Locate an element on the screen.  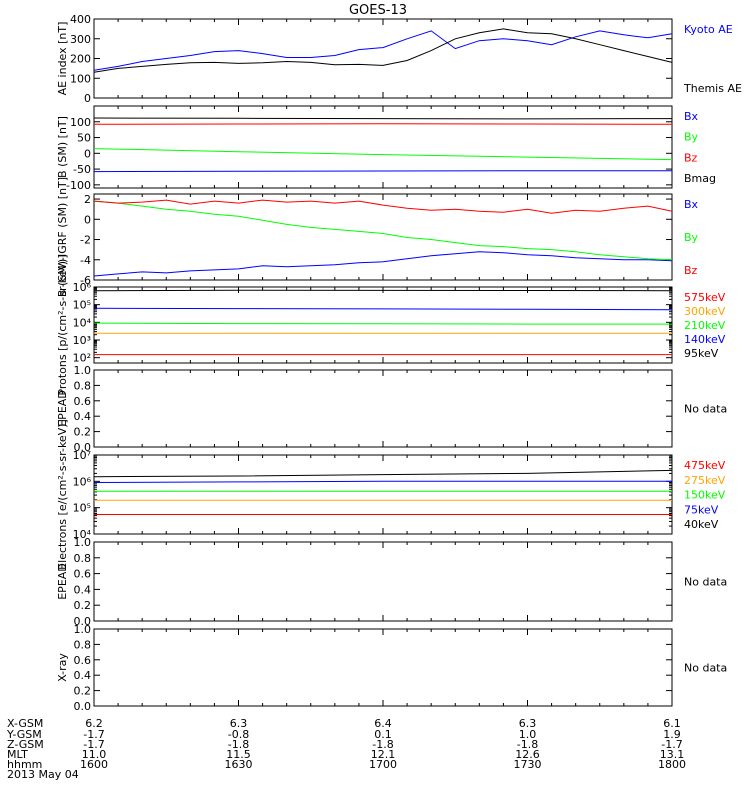
legend-bfield-2: Bz is located at coordinates (691, 157).